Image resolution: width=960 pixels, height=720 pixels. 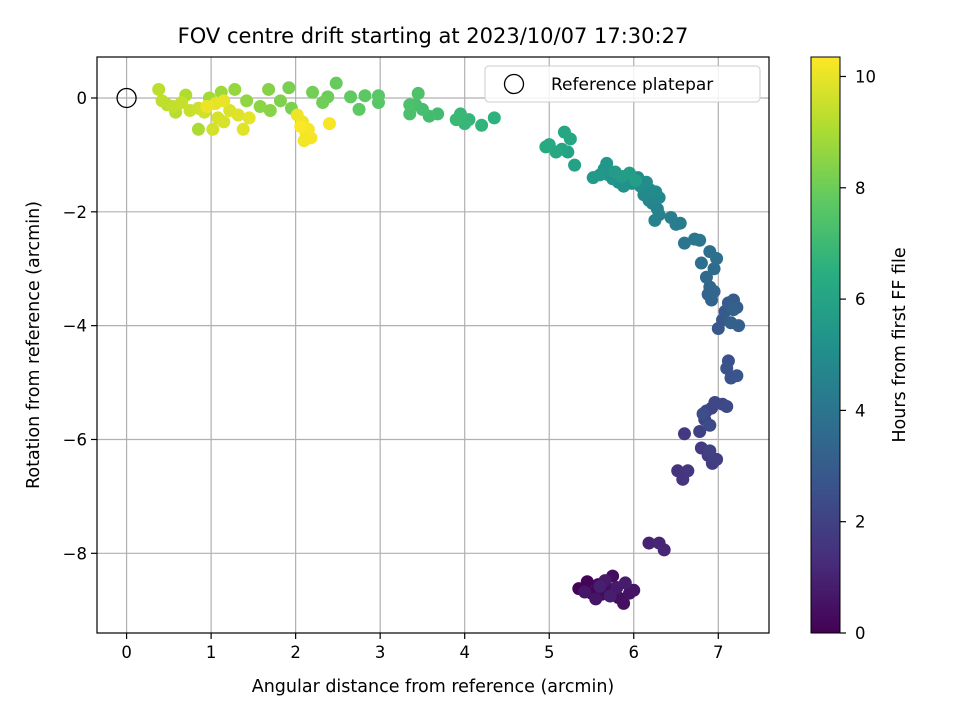 What do you see at coordinates (75, 212) in the screenshot?
I see `y-tick-label-1: −2` at bounding box center [75, 212].